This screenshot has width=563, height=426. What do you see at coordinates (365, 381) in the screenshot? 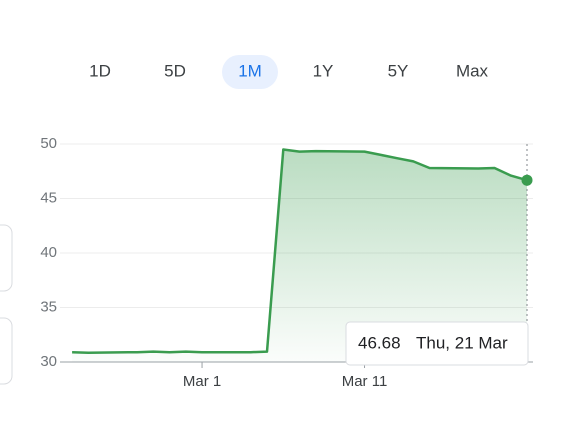
I see `x-tick-label: Mar 11` at bounding box center [365, 381].